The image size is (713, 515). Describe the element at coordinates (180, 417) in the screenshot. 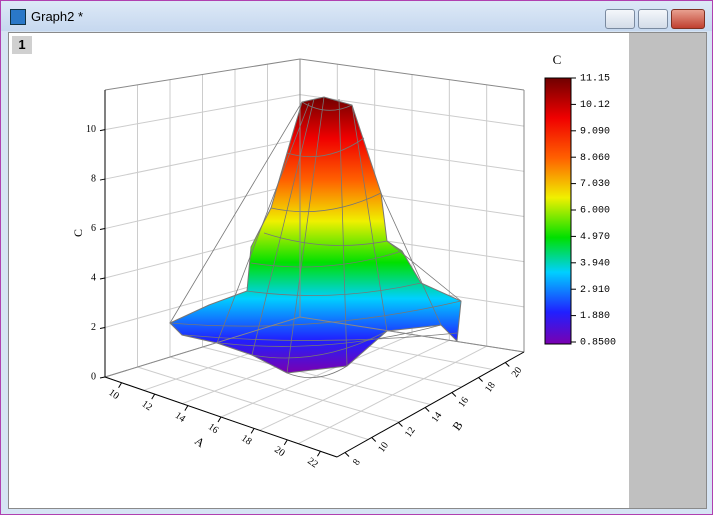

I see `x-tick-label: 14` at that location.